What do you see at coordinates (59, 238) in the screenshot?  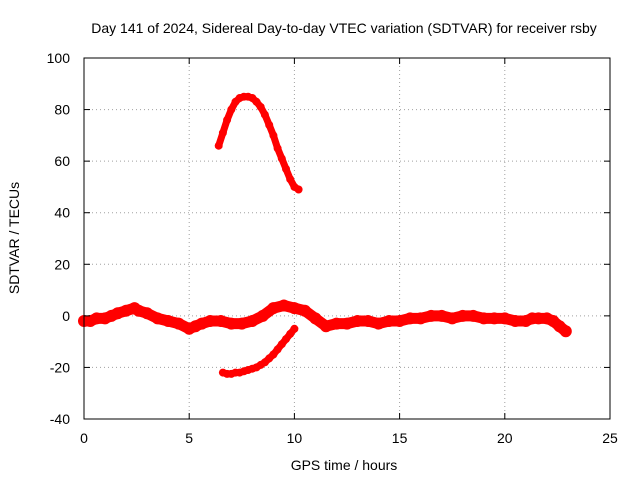 I see `y-tick-labels: -40 -20 0 20 40 60 80 100` at bounding box center [59, 238].